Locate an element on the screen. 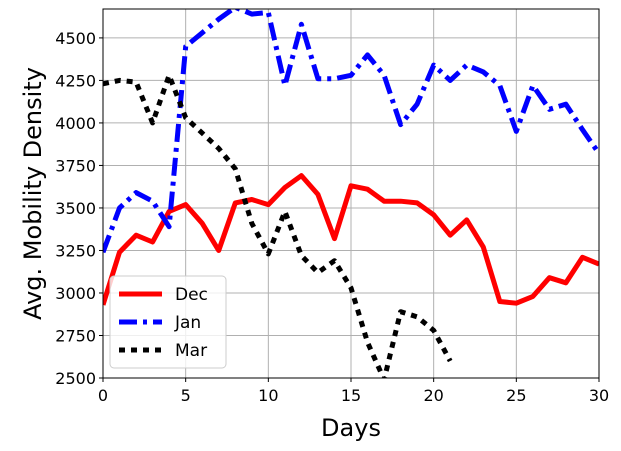  x-tick-label: 20 is located at coordinates (433, 395).